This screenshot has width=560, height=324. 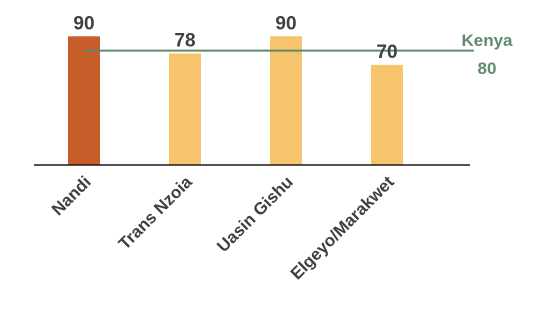 What do you see at coordinates (286, 100) in the screenshot?
I see `bar-uasin-gishu` at bounding box center [286, 100].